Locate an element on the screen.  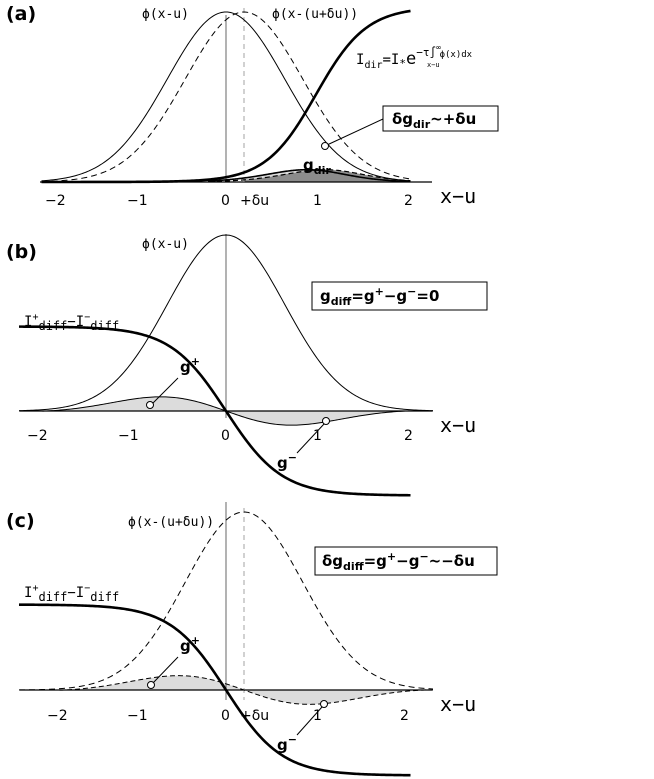
panel-c-tick: −1 is located at coordinates (137, 716).